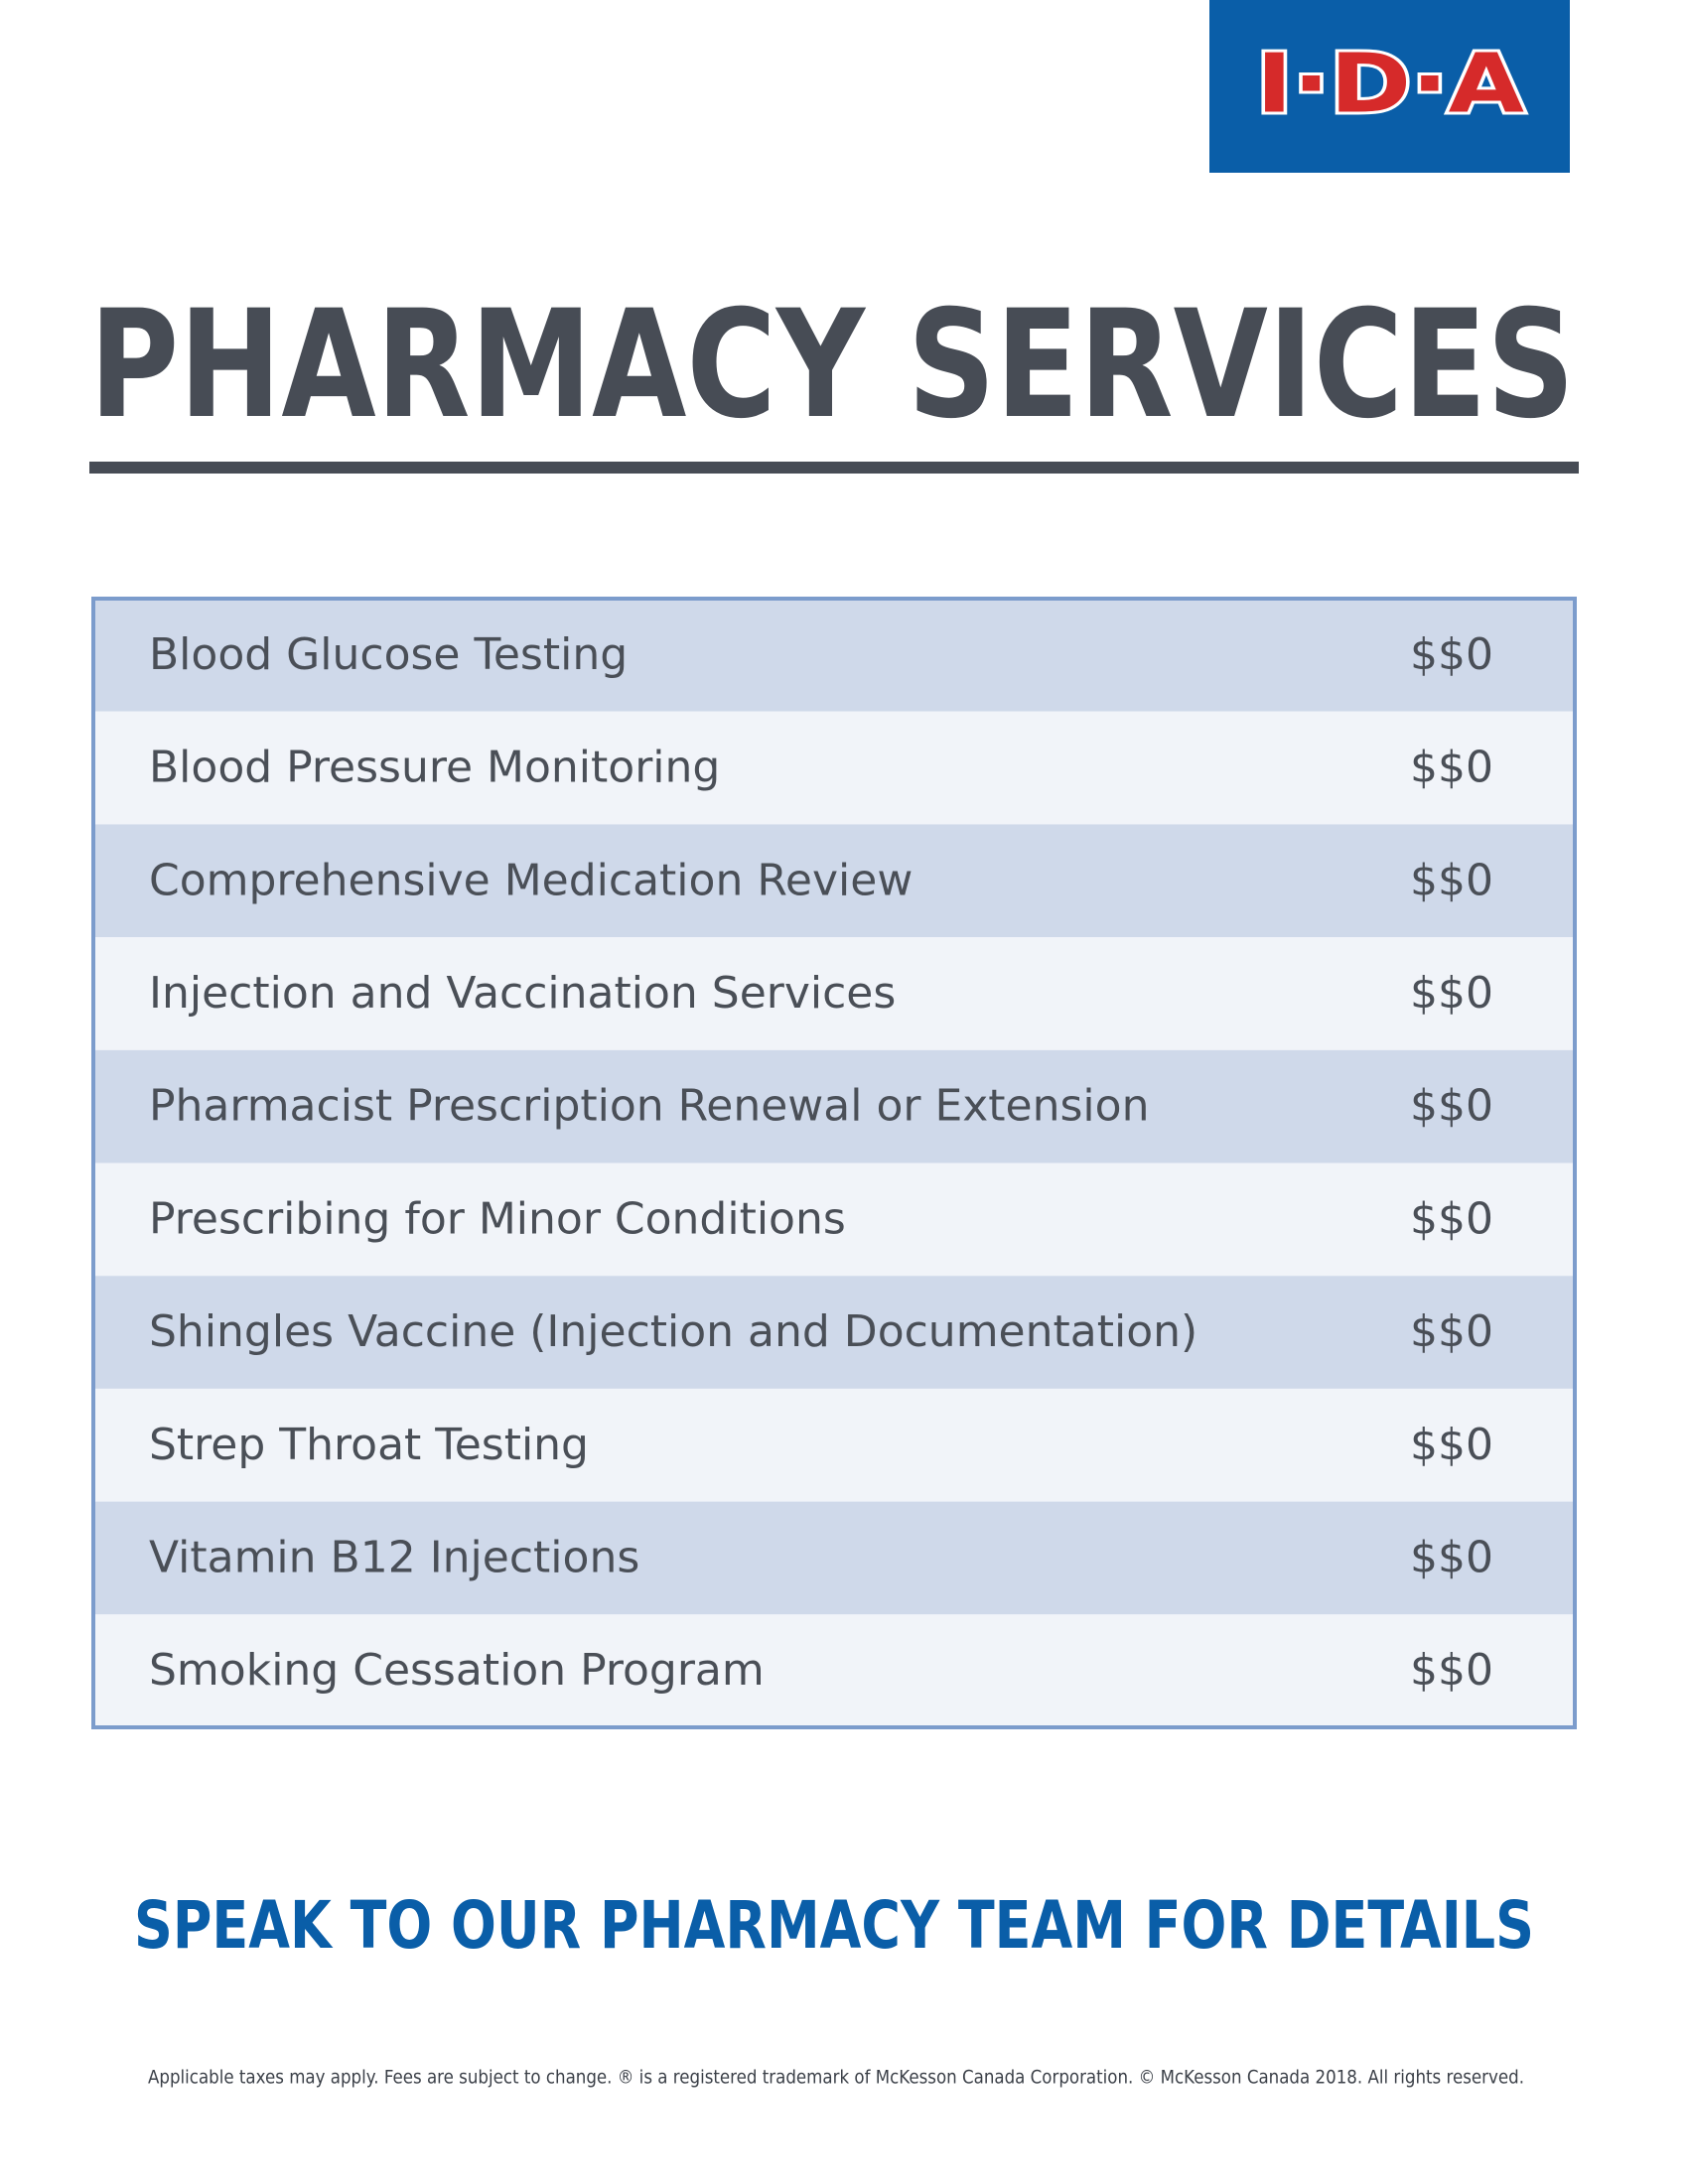  Describe the element at coordinates (369, 1445) in the screenshot. I see `service-name: Strep Throat Testing` at that location.